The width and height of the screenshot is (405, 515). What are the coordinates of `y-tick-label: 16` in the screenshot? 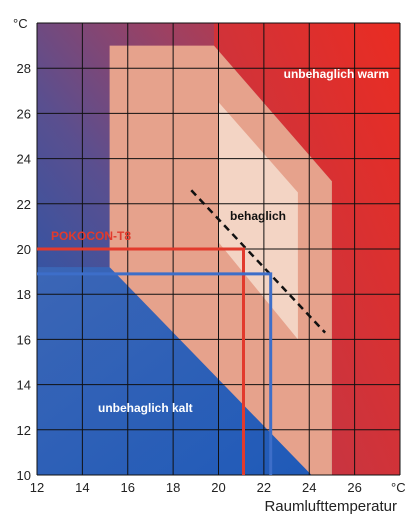 It's located at (24, 339).